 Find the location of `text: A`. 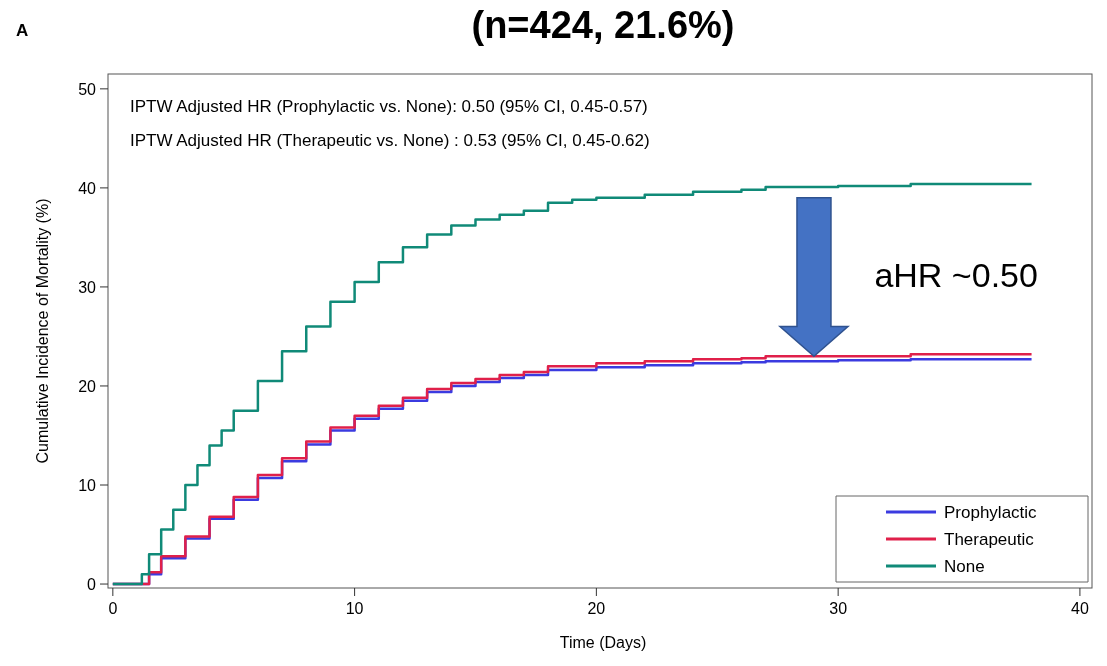

text: A is located at coordinates (22, 30).